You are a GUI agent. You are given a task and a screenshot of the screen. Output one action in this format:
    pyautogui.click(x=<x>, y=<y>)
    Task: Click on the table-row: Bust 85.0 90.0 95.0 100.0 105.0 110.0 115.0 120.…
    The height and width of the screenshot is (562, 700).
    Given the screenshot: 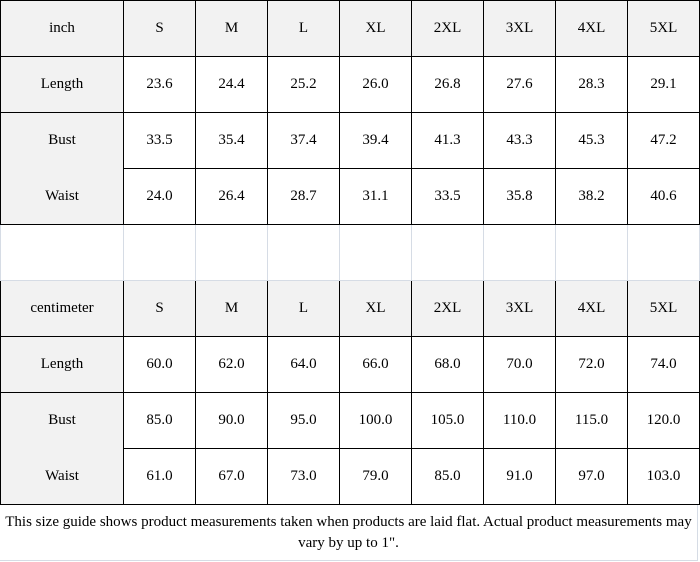 What is the action you would take?
    pyautogui.click(x=350, y=420)
    